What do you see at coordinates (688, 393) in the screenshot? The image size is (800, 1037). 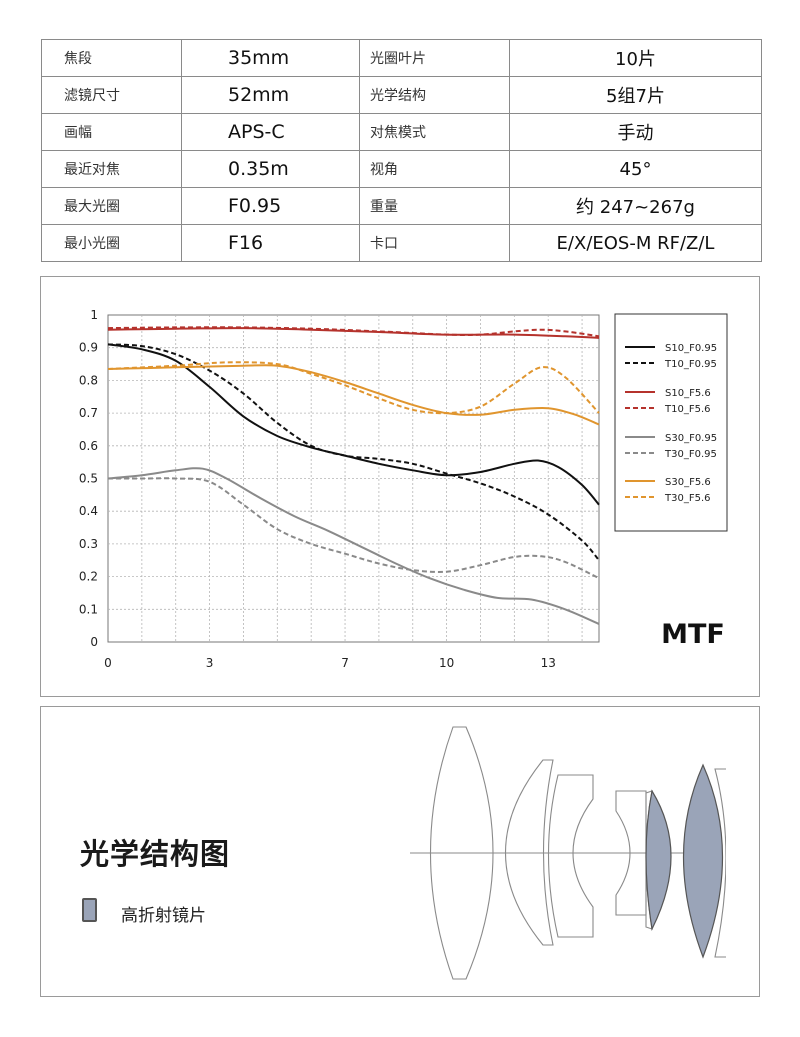 I see `legend-entry: S10_F5.6` at bounding box center [688, 393].